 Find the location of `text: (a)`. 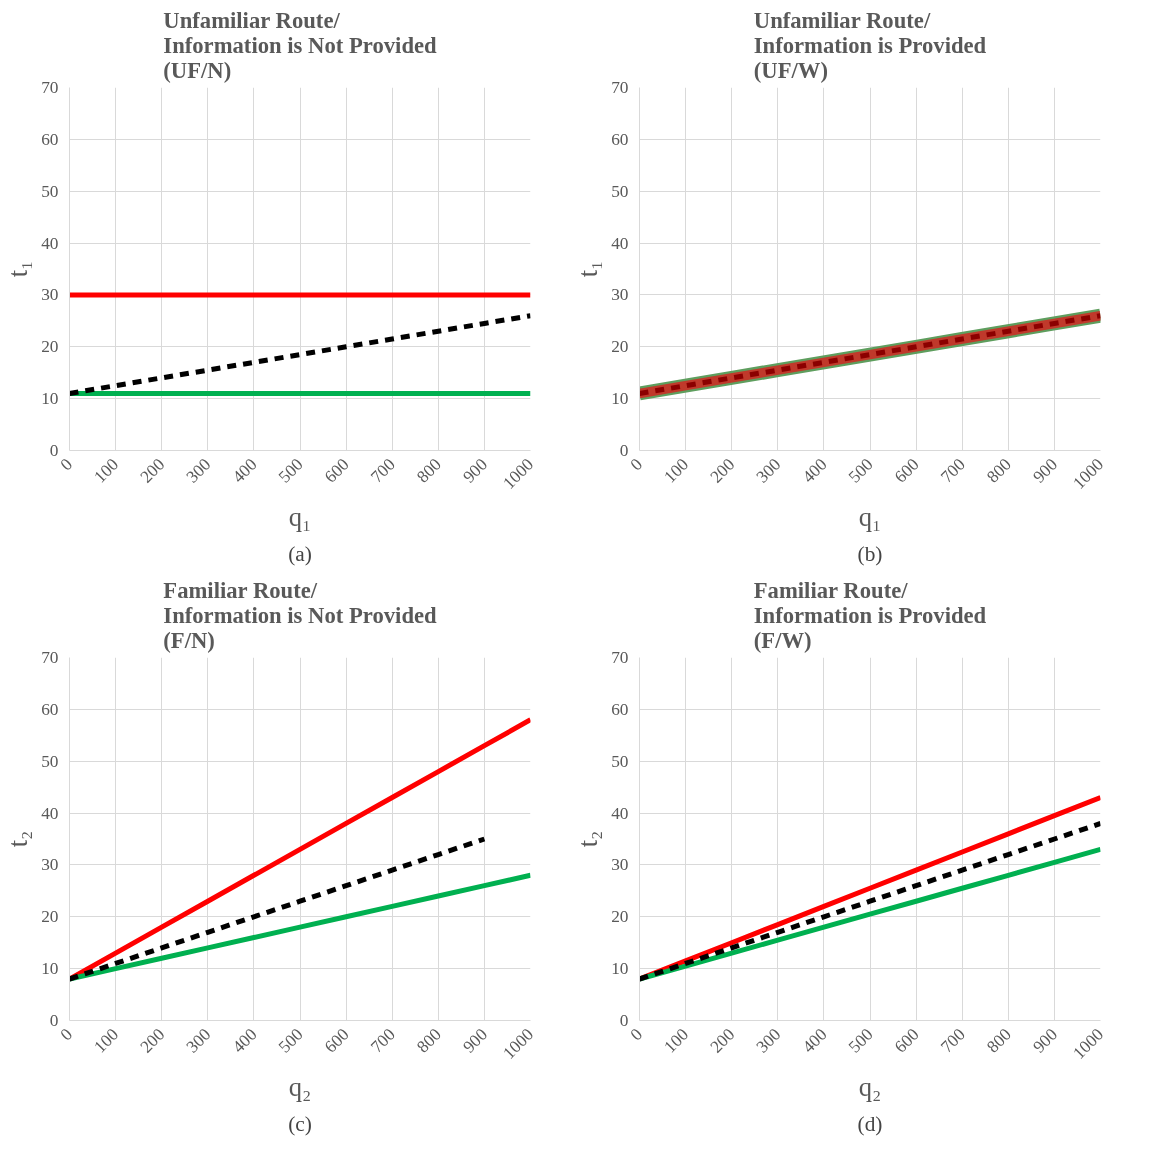

text: (a) is located at coordinates (300, 553).